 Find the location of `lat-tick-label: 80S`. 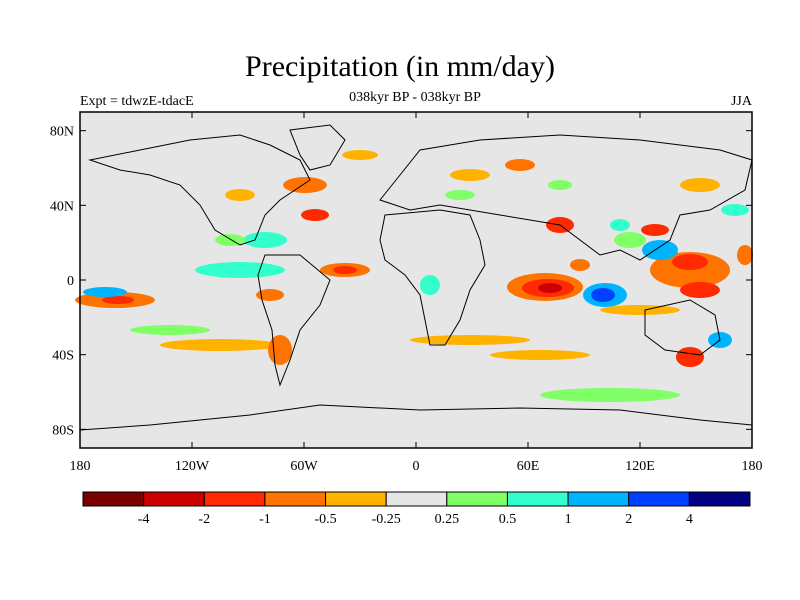

lat-tick-label: 80S is located at coordinates (63, 430).